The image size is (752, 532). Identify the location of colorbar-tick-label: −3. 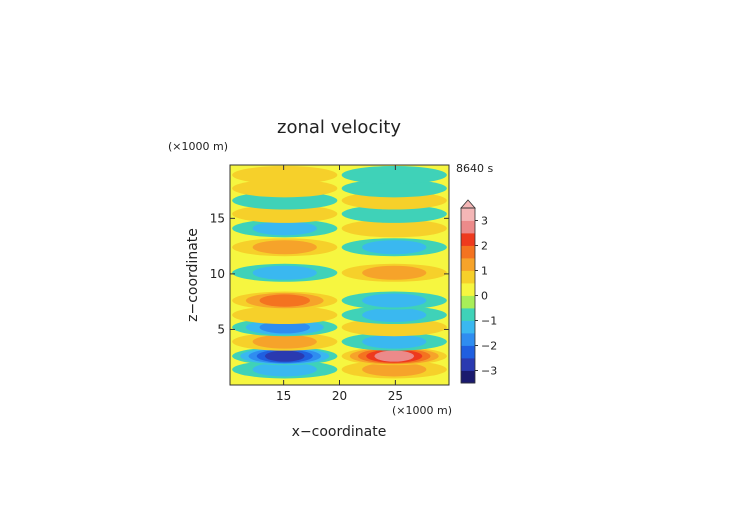
(489, 371).